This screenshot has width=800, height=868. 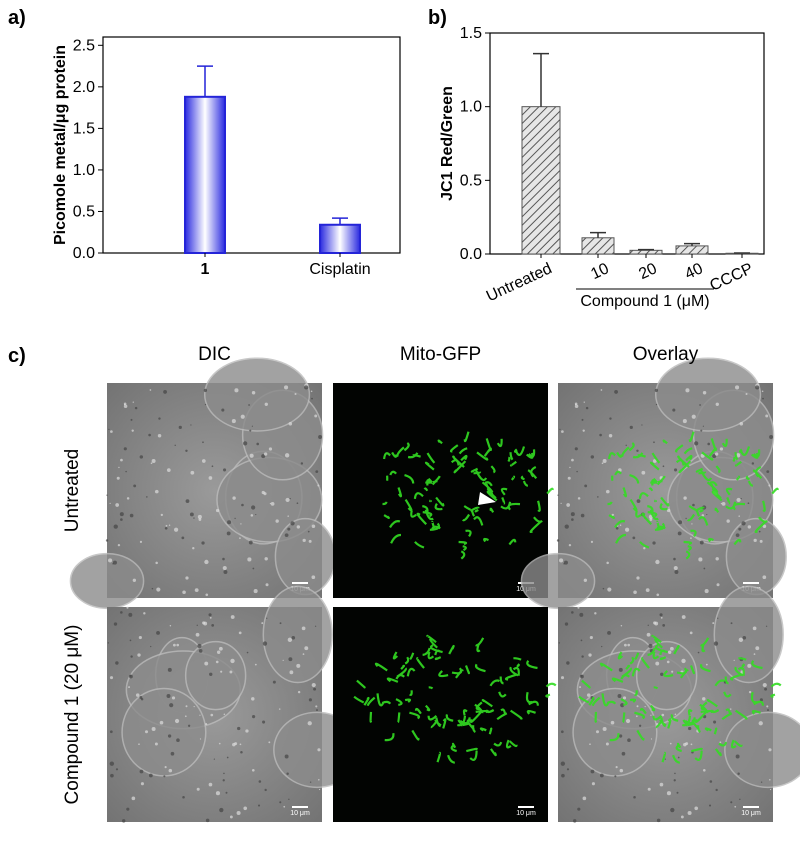 What do you see at coordinates (339, 269) in the screenshot?
I see `x-tick-label: Cisplatin` at bounding box center [339, 269].